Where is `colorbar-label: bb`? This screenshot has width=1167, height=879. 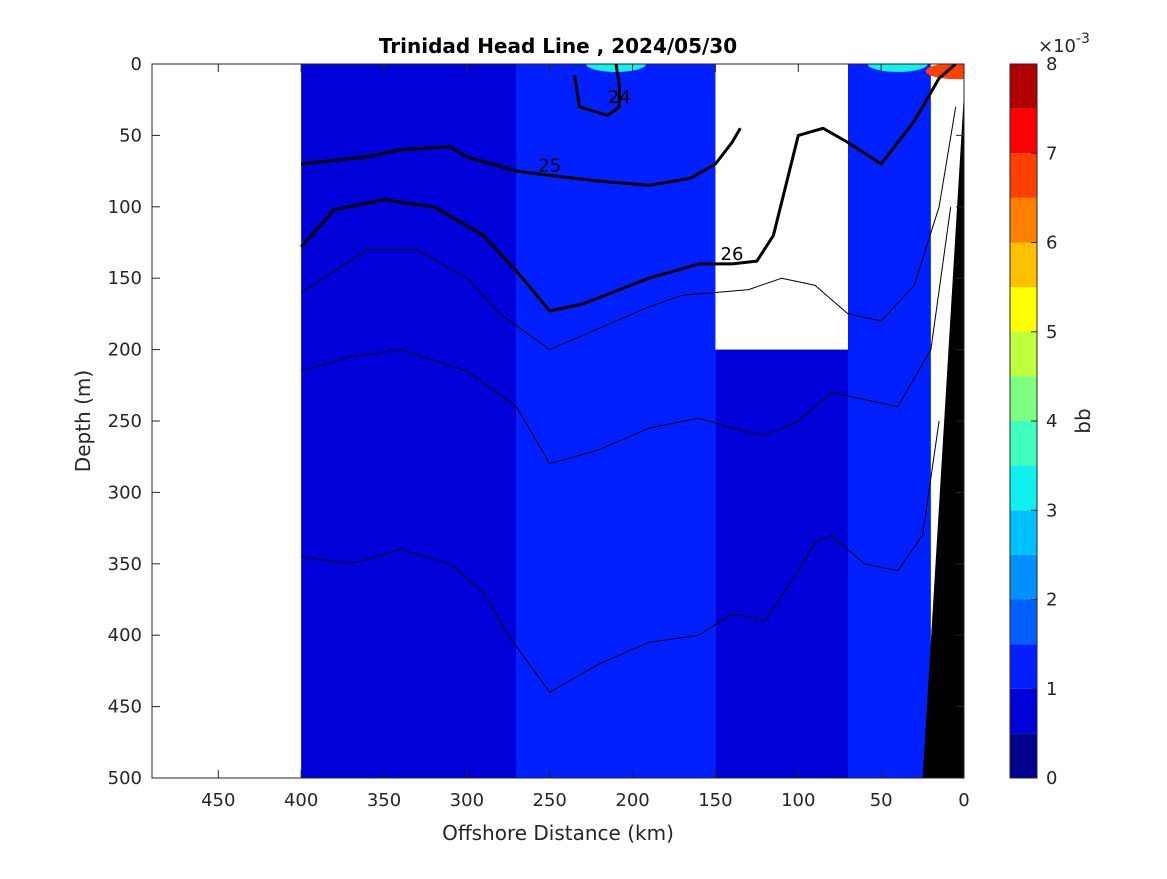
colorbar-label: bb is located at coordinates (1083, 420).